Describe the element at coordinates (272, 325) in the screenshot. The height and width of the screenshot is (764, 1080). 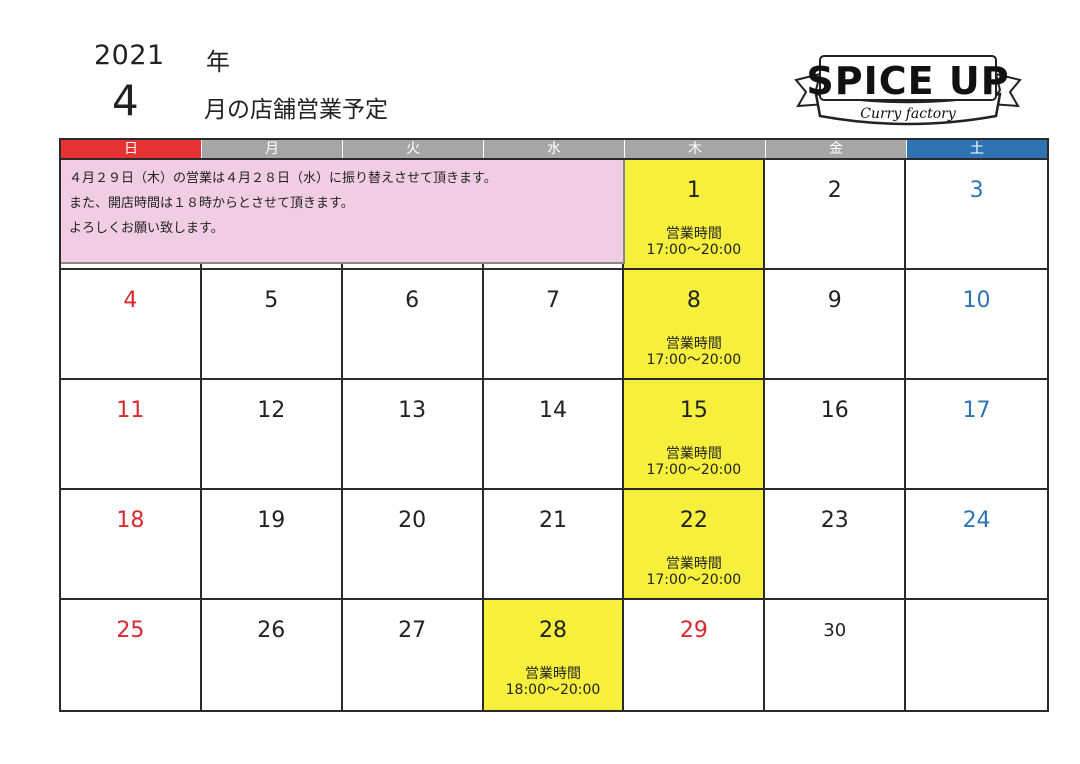
I see `day-cell: 5` at that location.